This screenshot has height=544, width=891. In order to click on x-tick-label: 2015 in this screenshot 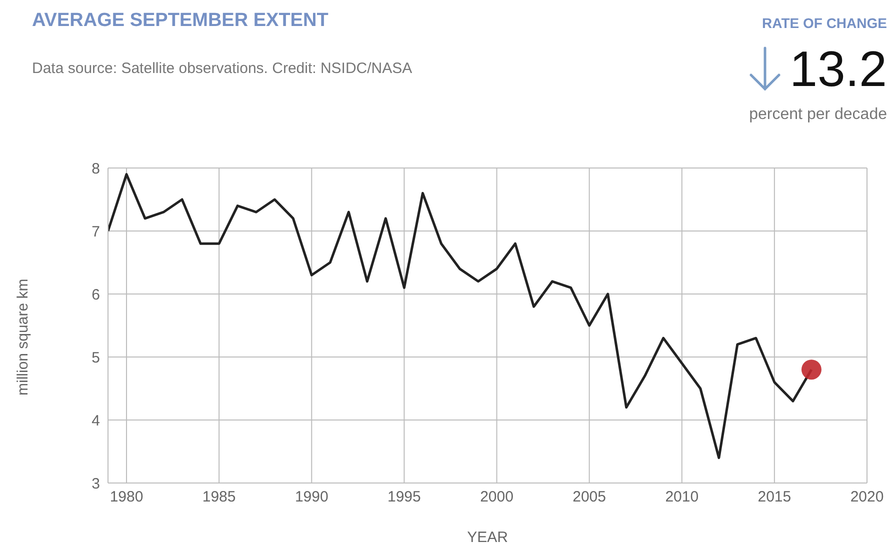, I will do `click(775, 497)`.